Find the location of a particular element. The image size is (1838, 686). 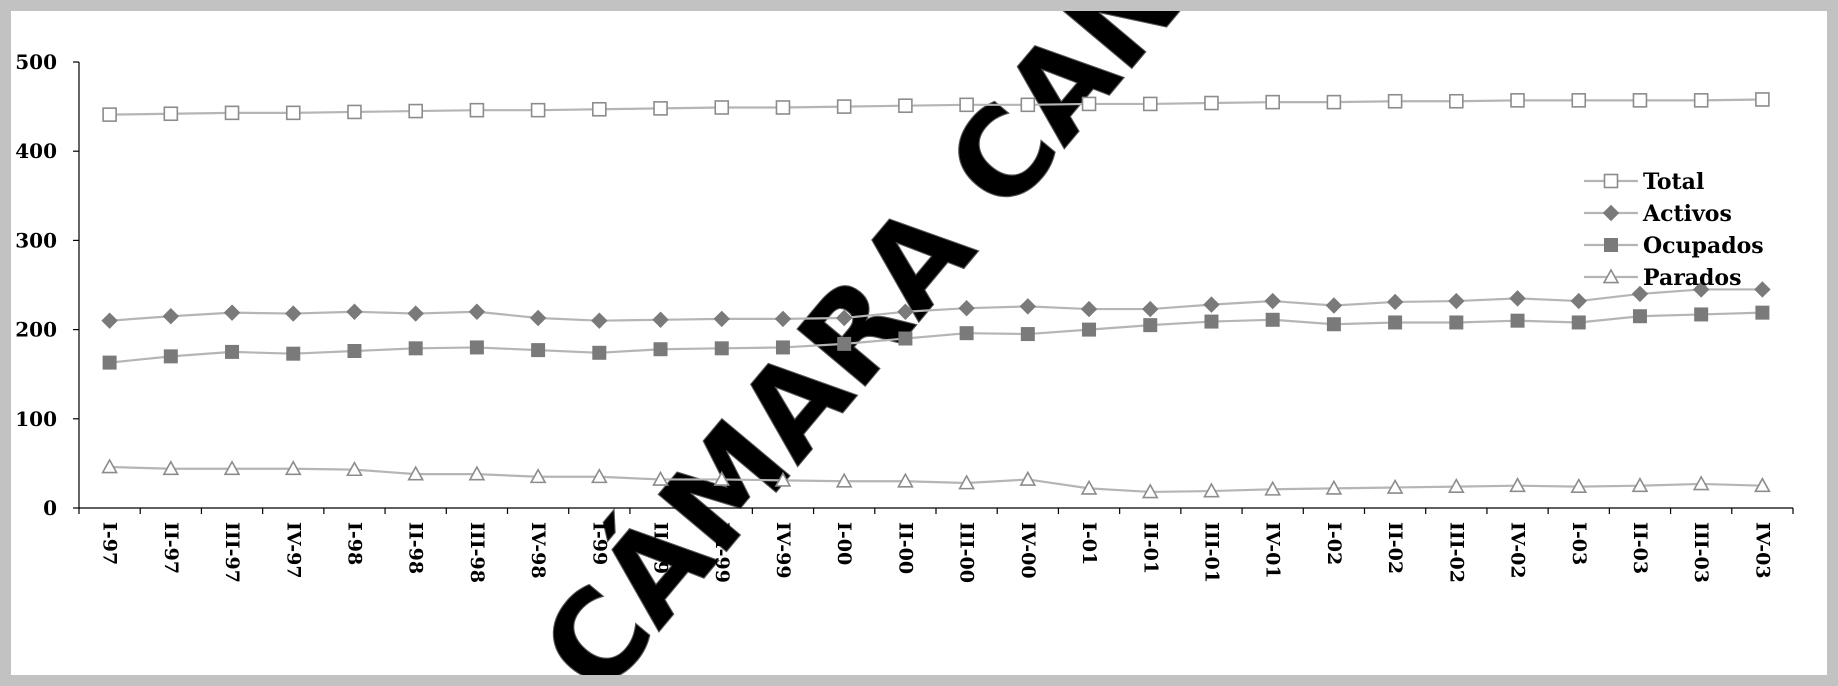

x-tick-label: I-03 is located at coordinates (1579, 543).